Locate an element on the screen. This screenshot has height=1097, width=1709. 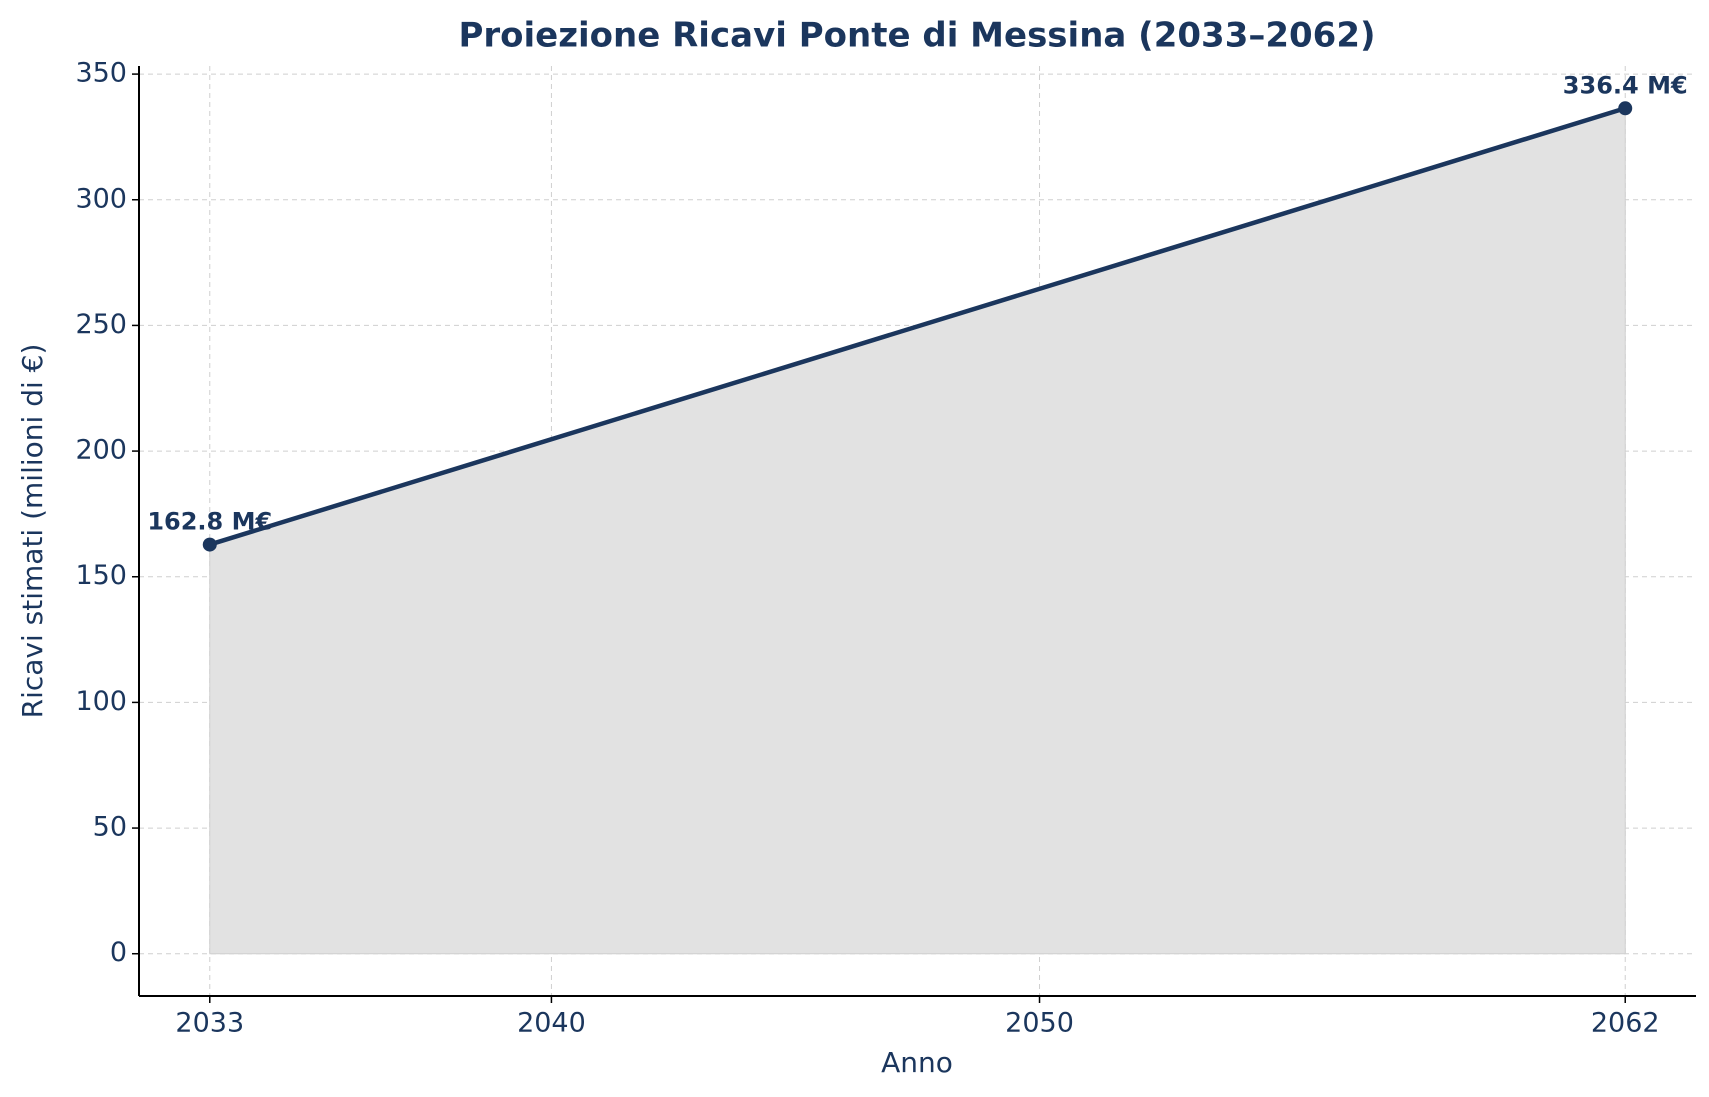
x-tick-label: 2050 is located at coordinates (1039, 1023).